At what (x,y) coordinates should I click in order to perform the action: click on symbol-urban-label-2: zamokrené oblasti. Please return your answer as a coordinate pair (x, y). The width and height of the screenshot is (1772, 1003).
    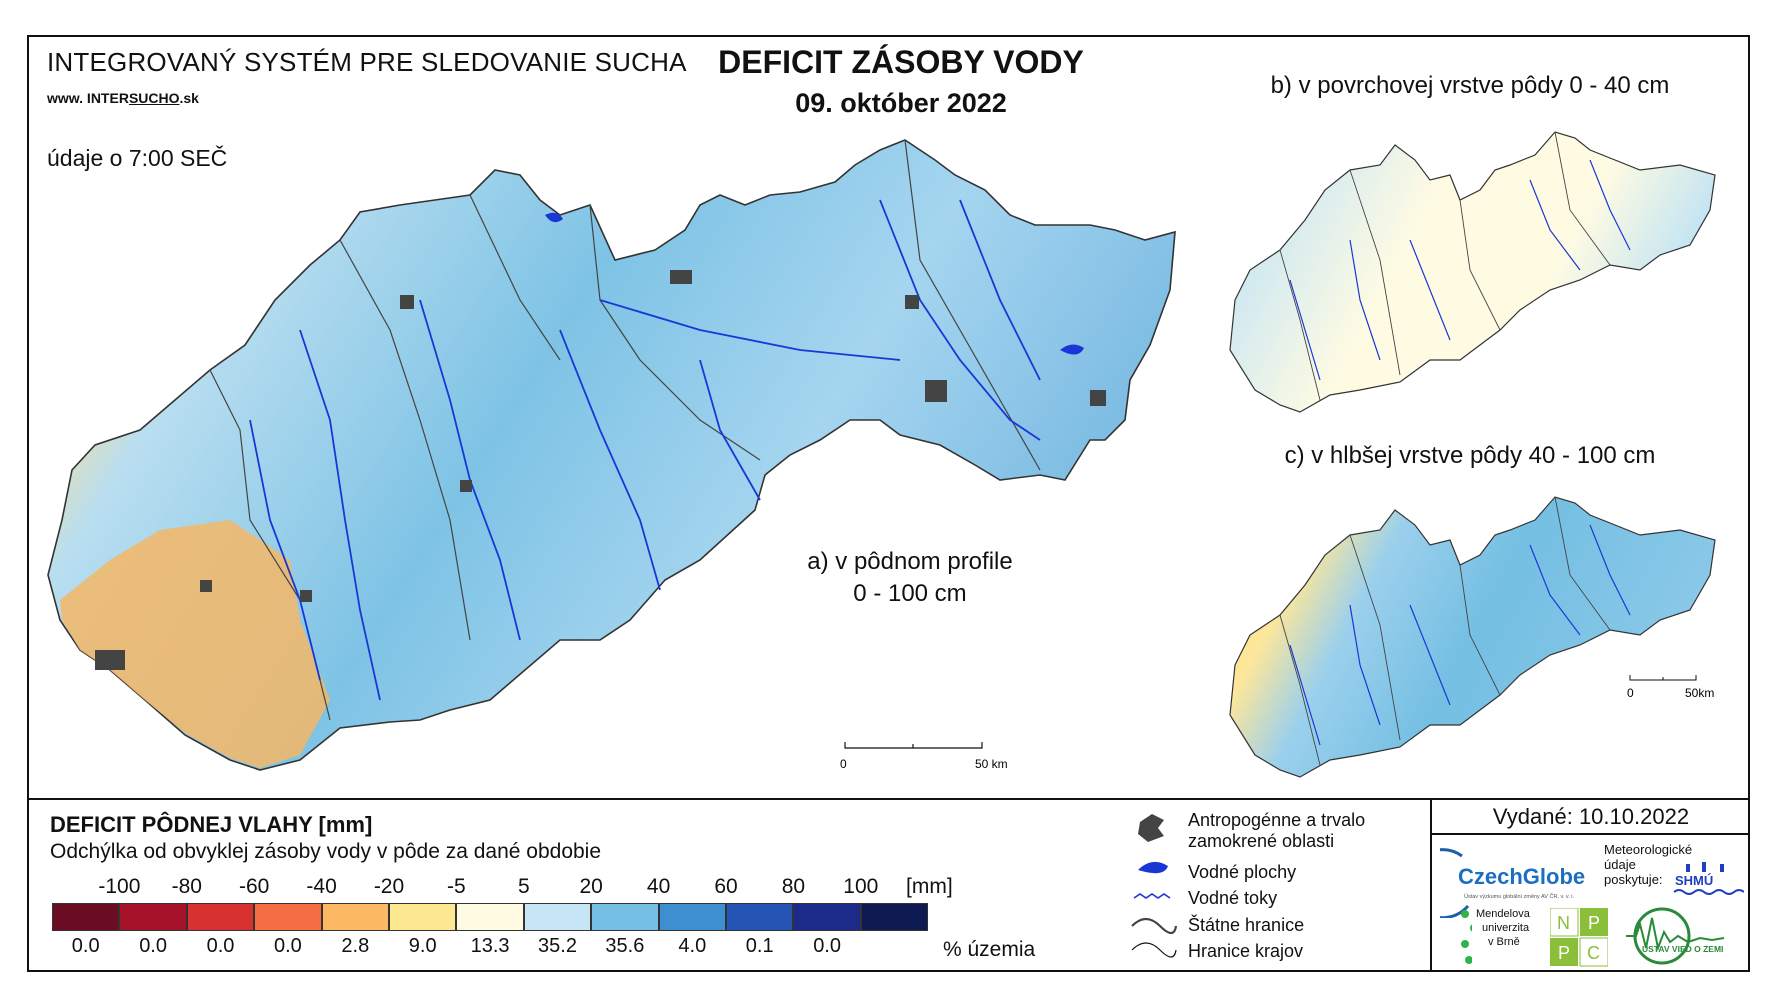
    Looking at the image, I should click on (1261, 841).